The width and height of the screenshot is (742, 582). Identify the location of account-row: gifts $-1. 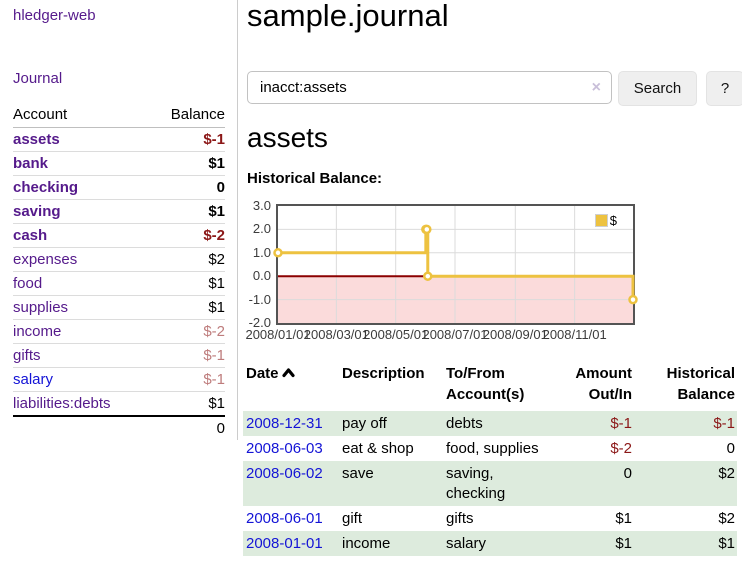
(119, 355).